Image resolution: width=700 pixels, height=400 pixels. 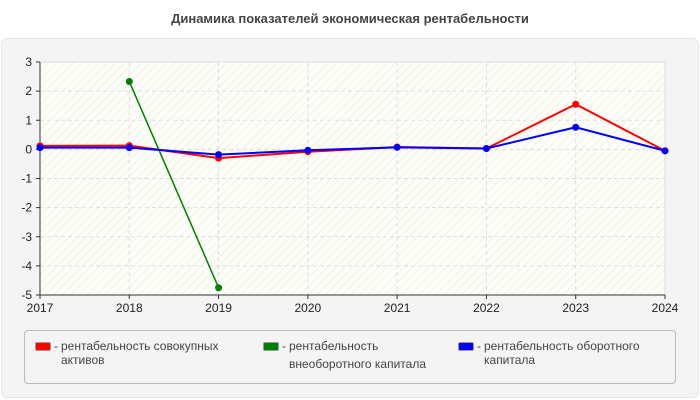 I want to click on x-tick-label: 2023, so click(x=575, y=308).